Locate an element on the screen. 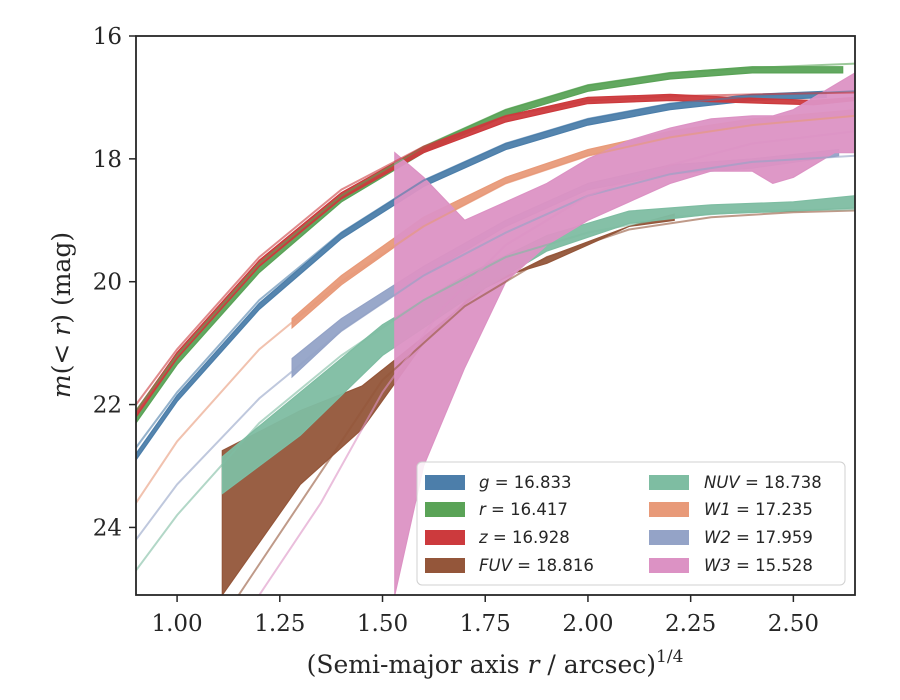  y-axis-ticks: 16 18 20 22 24 is located at coordinates (114, 282).